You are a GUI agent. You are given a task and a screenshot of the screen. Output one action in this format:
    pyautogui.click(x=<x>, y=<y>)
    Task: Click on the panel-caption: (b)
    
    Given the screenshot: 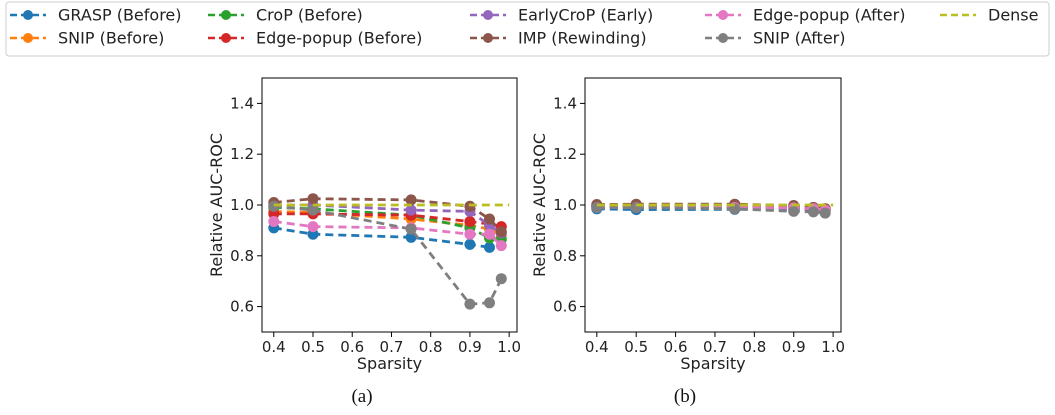 What is the action you would take?
    pyautogui.click(x=685, y=396)
    